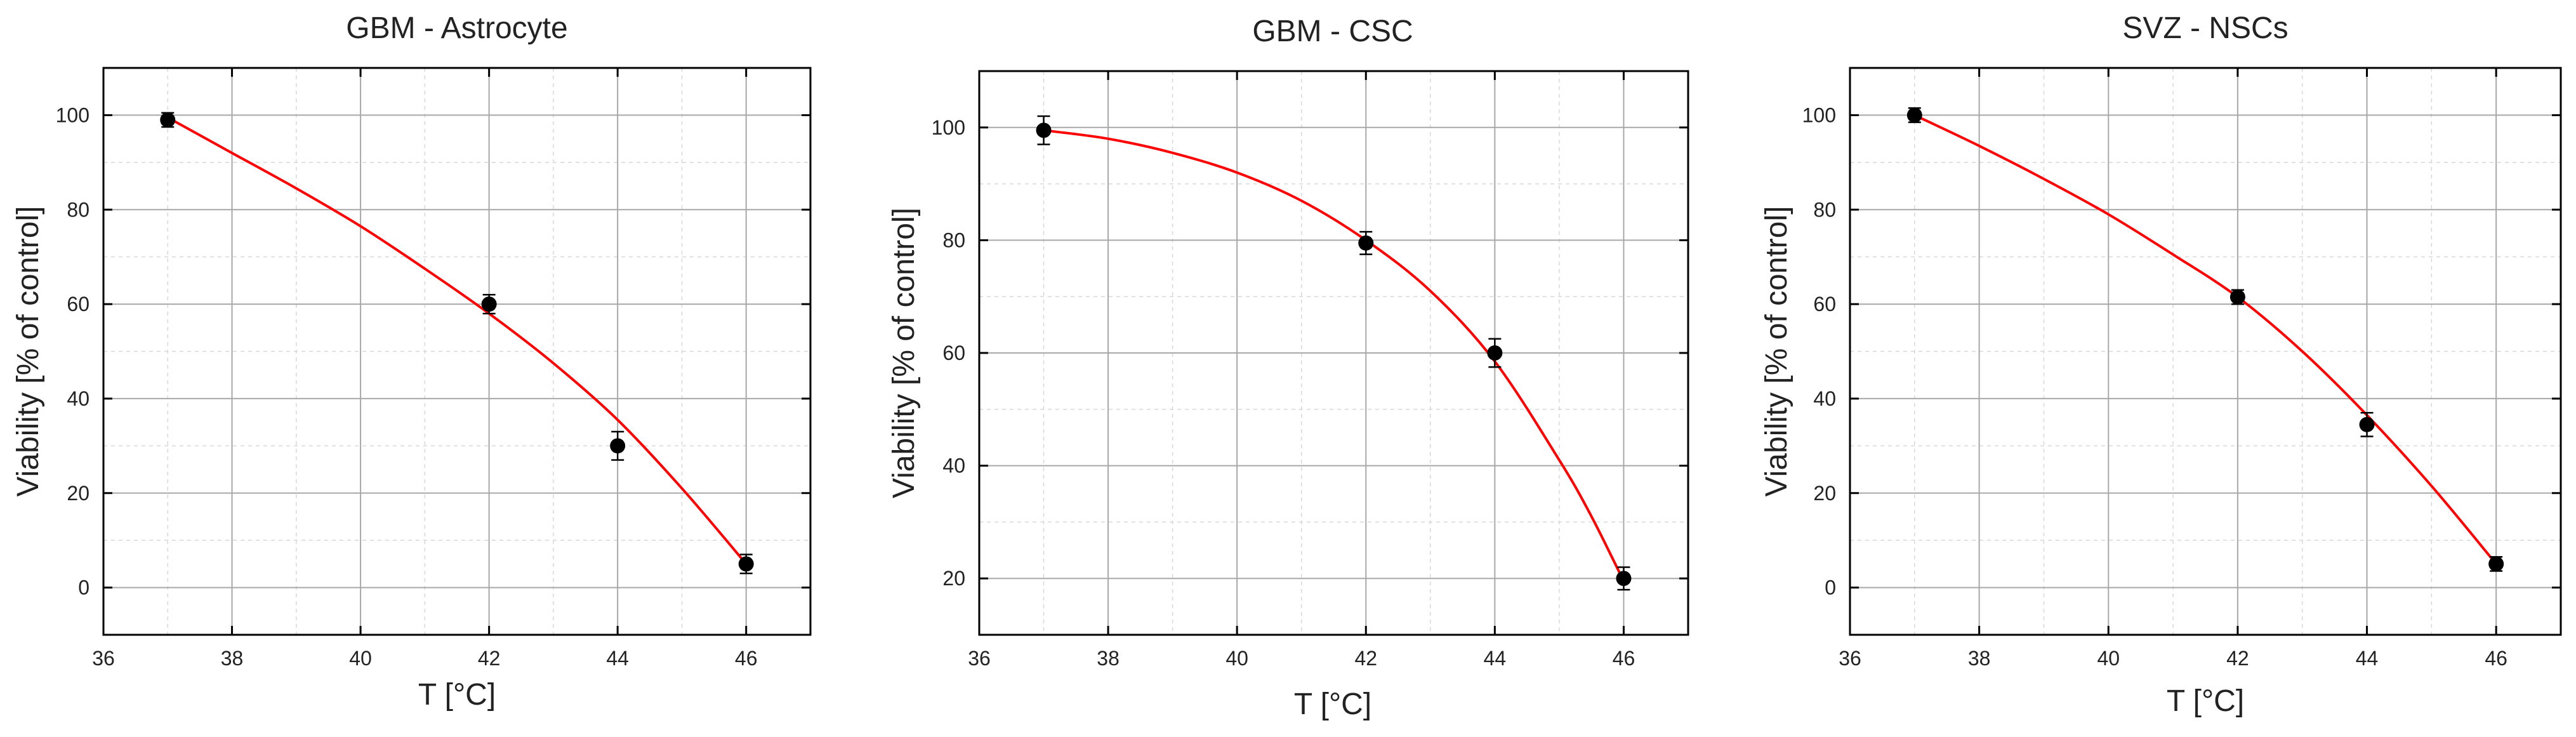 This screenshot has width=2576, height=737. What do you see at coordinates (1332, 31) in the screenshot?
I see `chart-title: GBM - CSC` at bounding box center [1332, 31].